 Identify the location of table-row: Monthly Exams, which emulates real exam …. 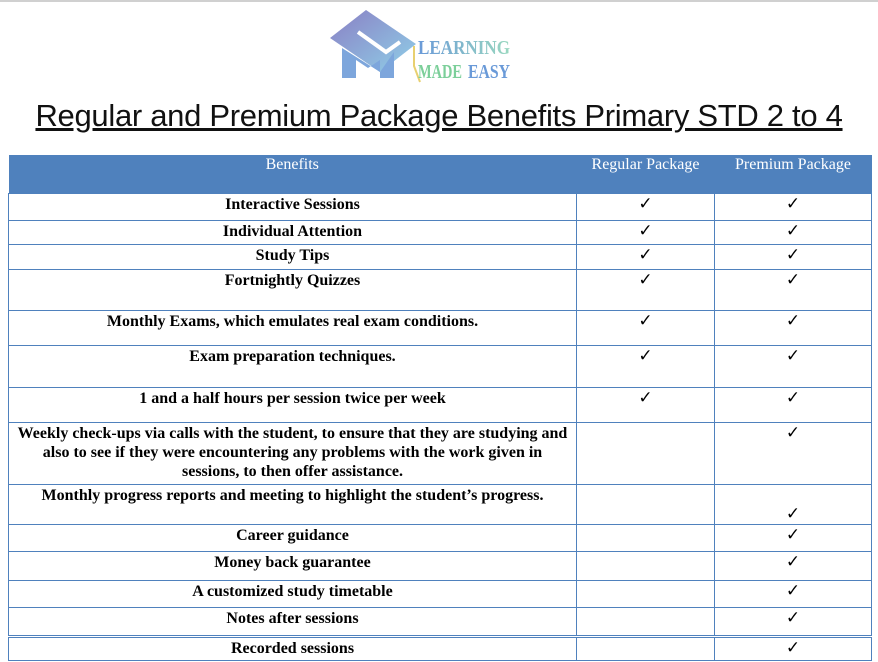
(440, 327).